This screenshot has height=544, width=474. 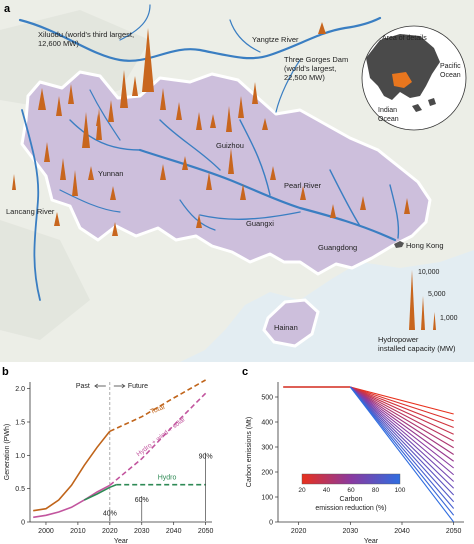 What do you see at coordinates (206, 457) in the screenshot?
I see `pct-90-label: 90%` at bounding box center [206, 457].